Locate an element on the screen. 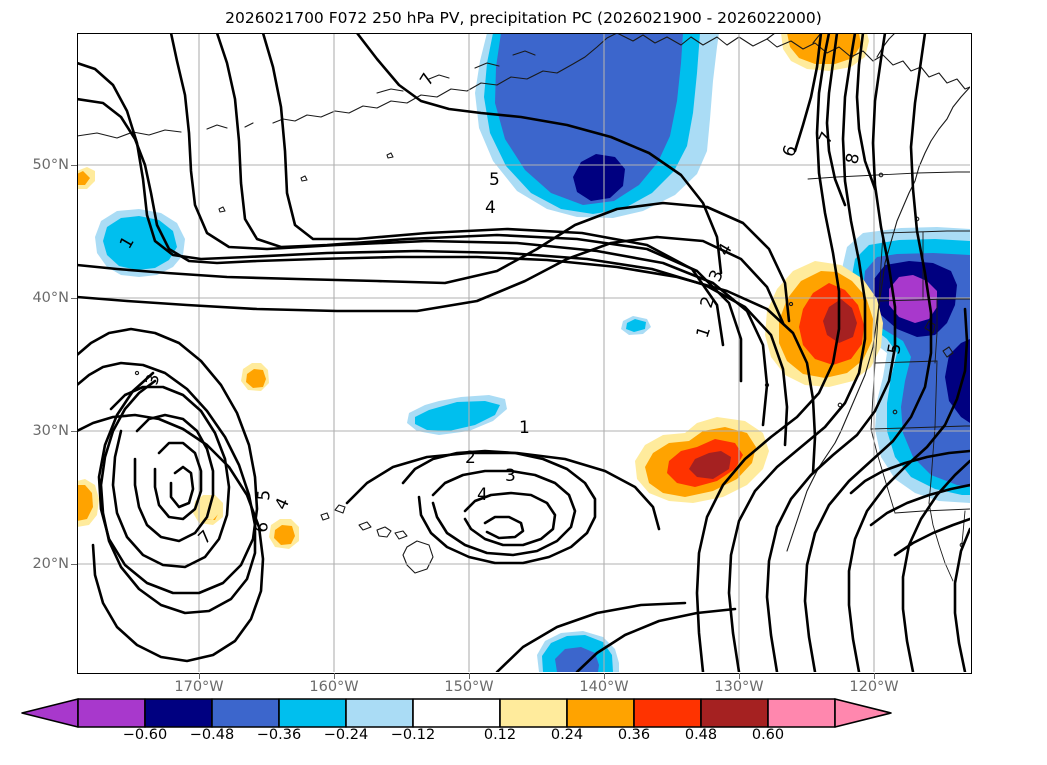  contour-label-3c: 3 is located at coordinates (510, 476).